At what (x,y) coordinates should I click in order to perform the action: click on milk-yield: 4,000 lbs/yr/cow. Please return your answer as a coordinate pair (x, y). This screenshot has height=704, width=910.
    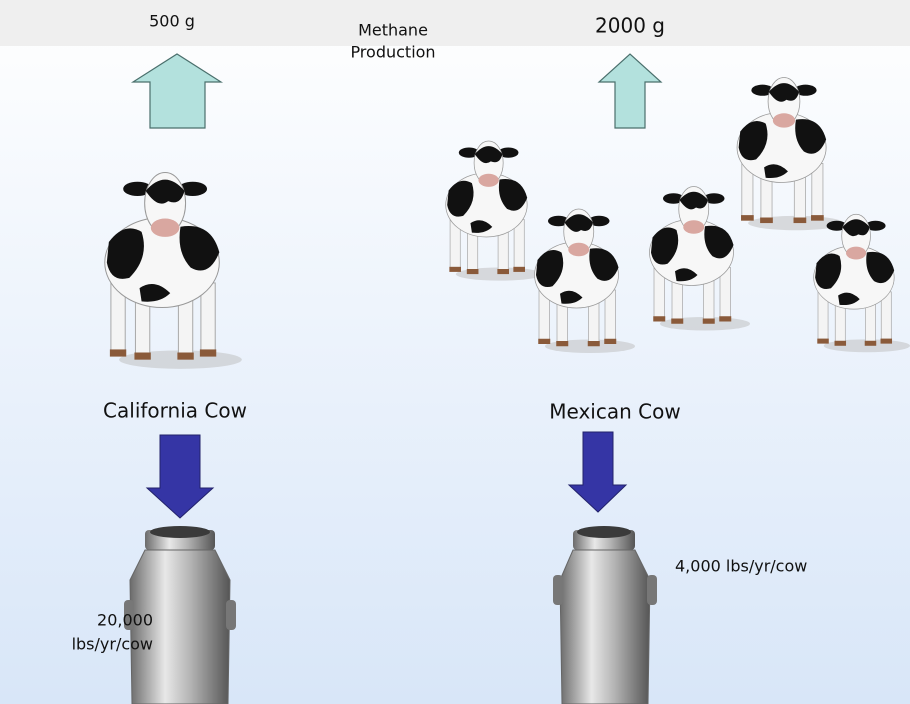
    Looking at the image, I should click on (741, 566).